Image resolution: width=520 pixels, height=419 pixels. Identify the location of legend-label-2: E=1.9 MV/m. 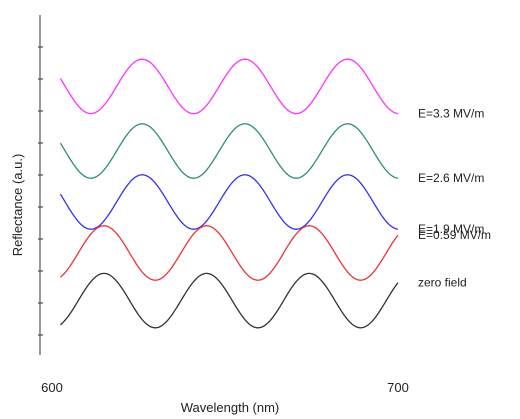
(451, 229).